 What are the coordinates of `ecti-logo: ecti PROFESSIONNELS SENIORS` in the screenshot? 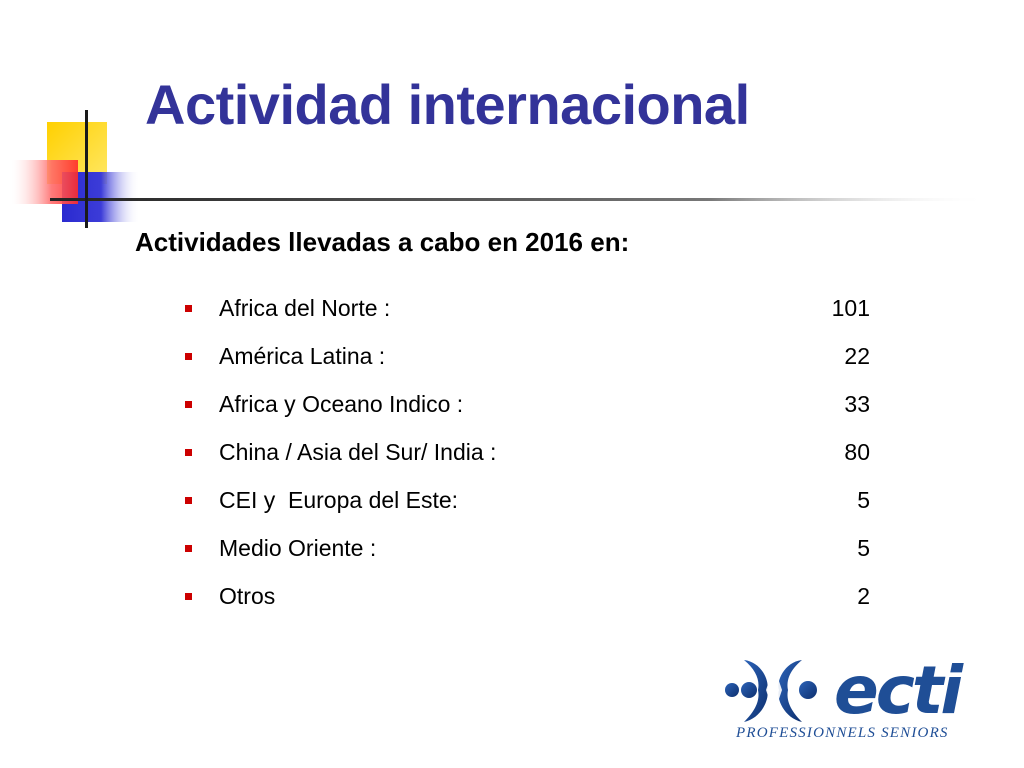 It's located at (852, 702).